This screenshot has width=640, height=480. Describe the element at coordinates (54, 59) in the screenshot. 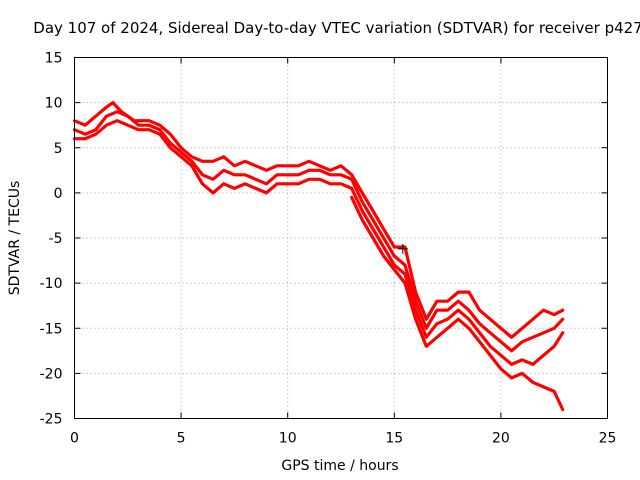

I see `y-tick-label: 15` at that location.